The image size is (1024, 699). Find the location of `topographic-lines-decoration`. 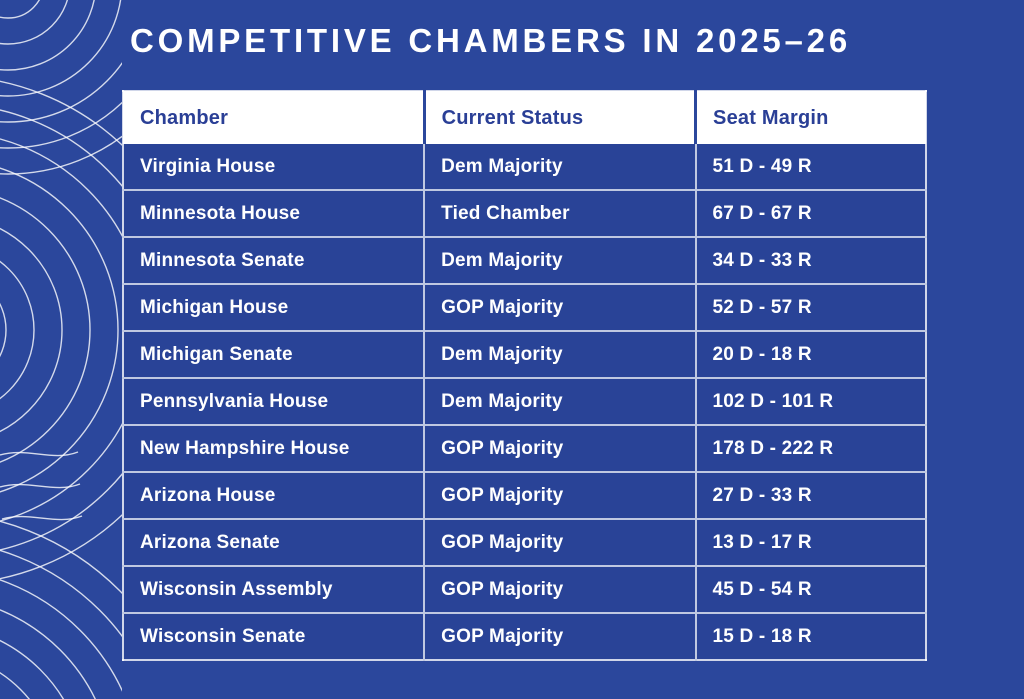

topographic-lines-decoration is located at coordinates (61, 349).